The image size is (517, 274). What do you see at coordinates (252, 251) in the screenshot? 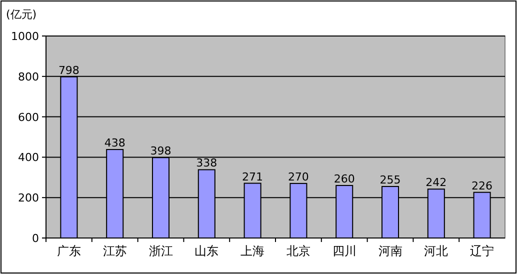
I see `x-tick-label: 上海` at bounding box center [252, 251].